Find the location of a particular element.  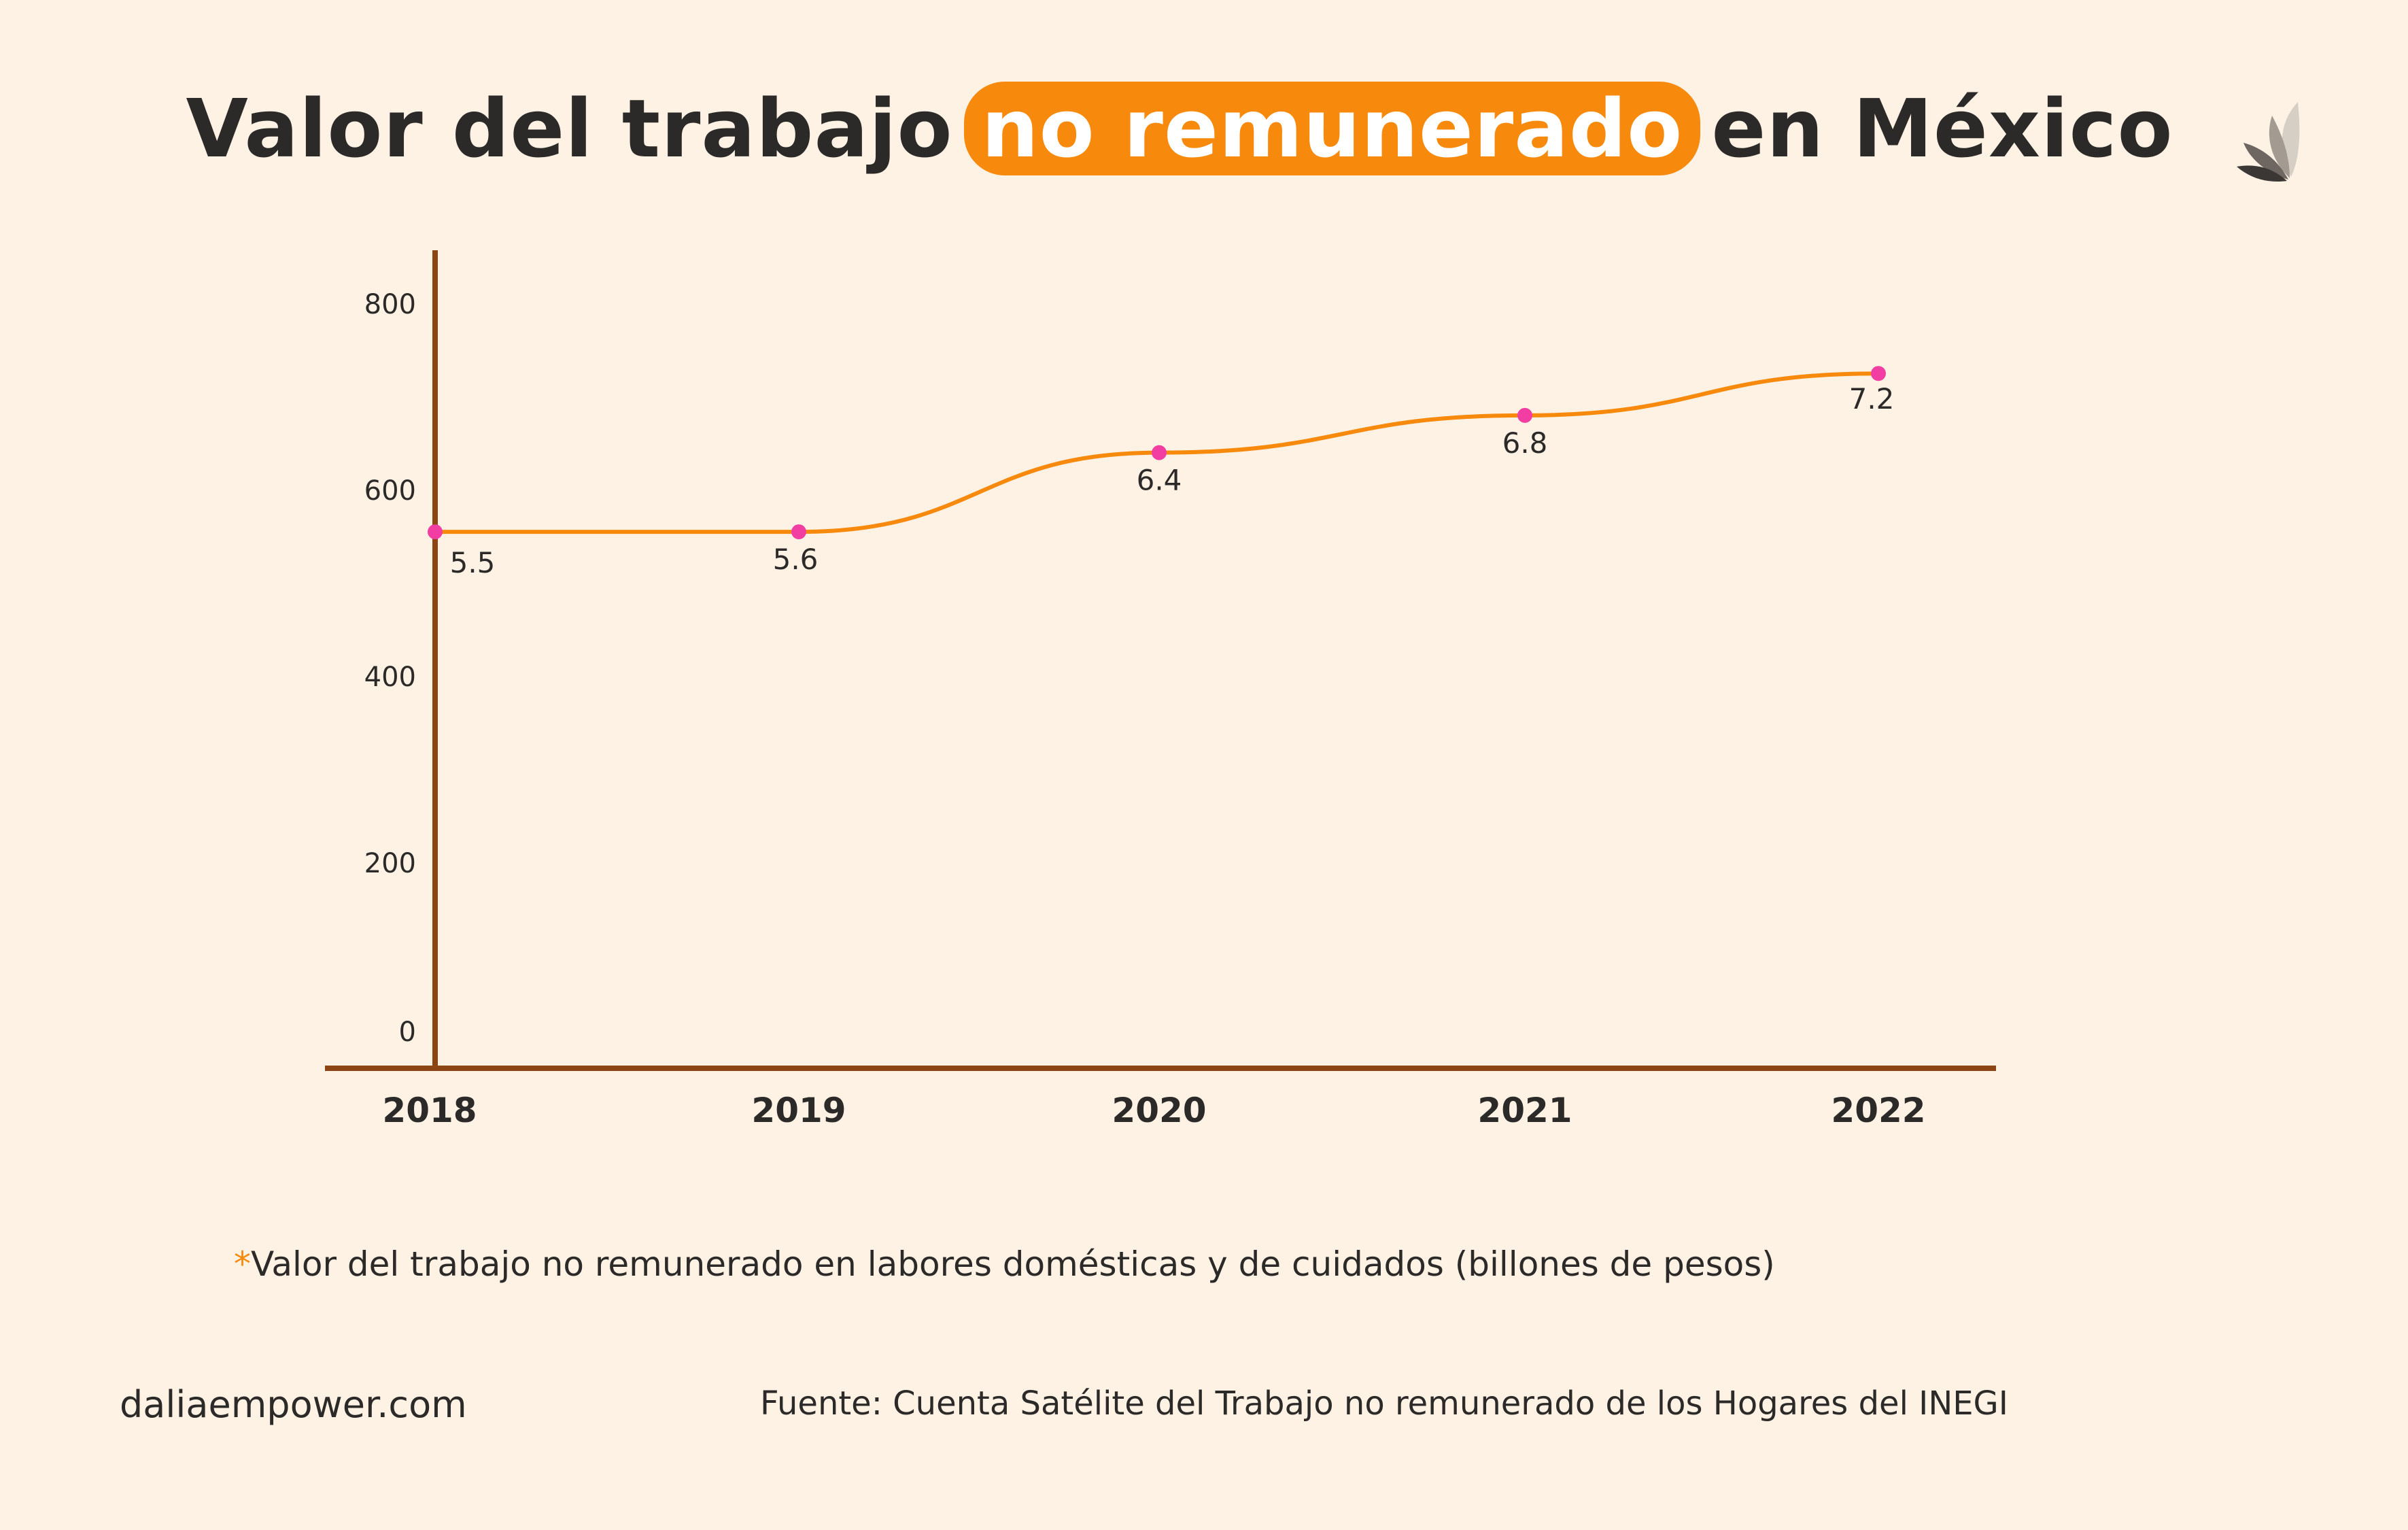

y-axis-ticks: 0 200 400 600 800 is located at coordinates (390, 669).